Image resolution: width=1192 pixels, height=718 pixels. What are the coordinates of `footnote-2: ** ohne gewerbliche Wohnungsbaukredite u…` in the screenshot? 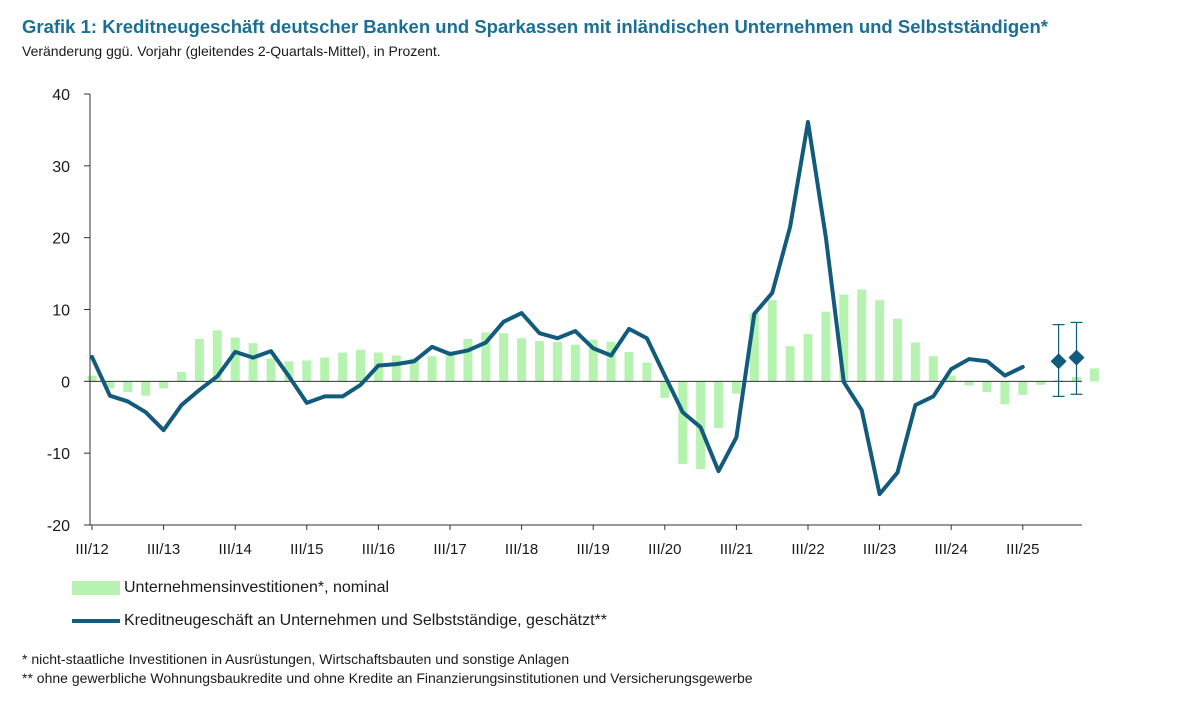 It's located at (387, 678).